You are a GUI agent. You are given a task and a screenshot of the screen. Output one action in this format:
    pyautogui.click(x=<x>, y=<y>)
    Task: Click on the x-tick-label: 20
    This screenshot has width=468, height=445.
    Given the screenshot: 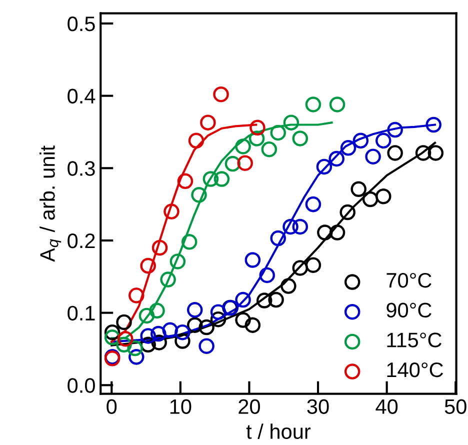 What is the action you would take?
    pyautogui.click(x=249, y=406)
    